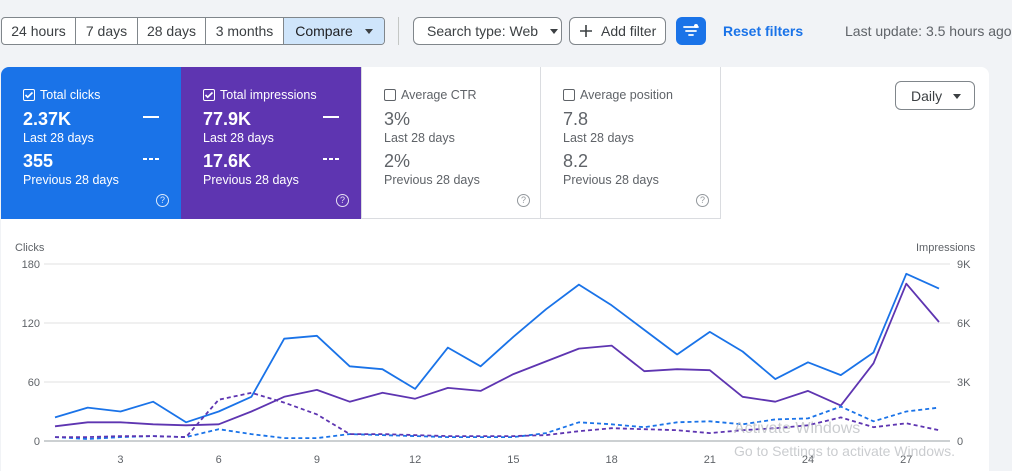 This screenshot has height=471, width=1012. I want to click on left-axis-tick-label: 0, so click(37, 442).